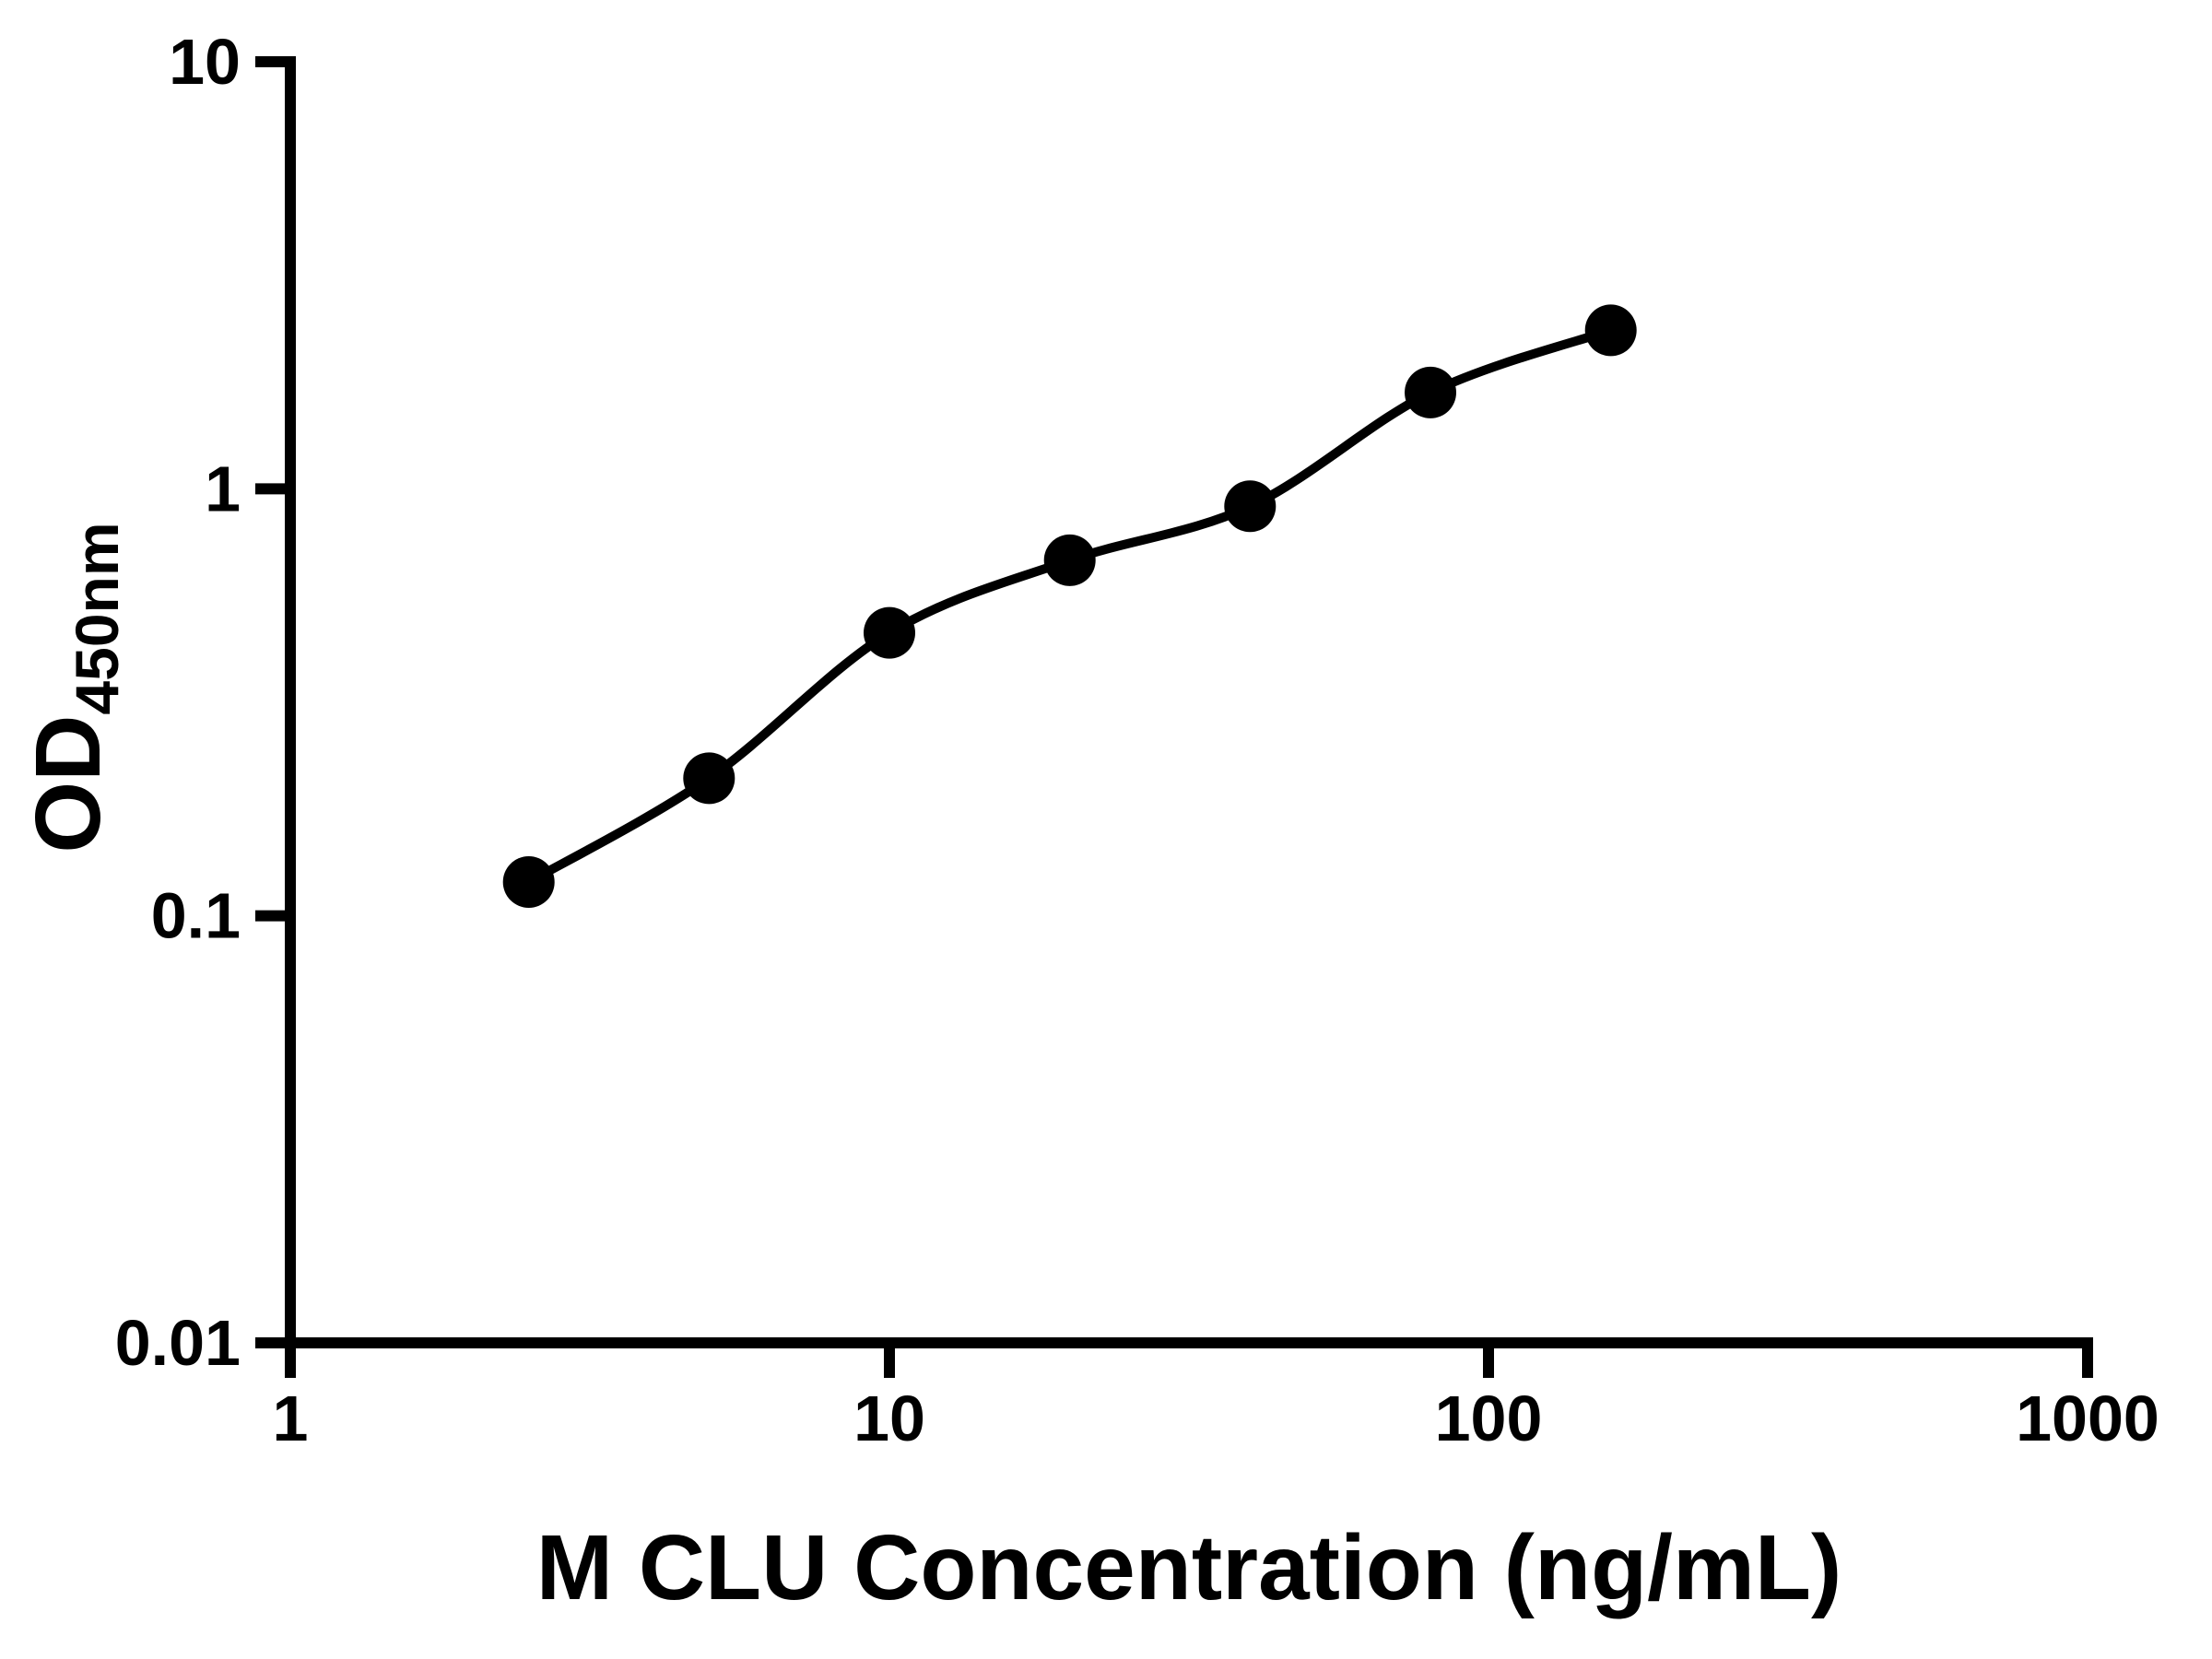 The height and width of the screenshot is (1659, 2212). What do you see at coordinates (97, 618) in the screenshot?
I see `y-axis-title-subscript: 450nm` at bounding box center [97, 618].